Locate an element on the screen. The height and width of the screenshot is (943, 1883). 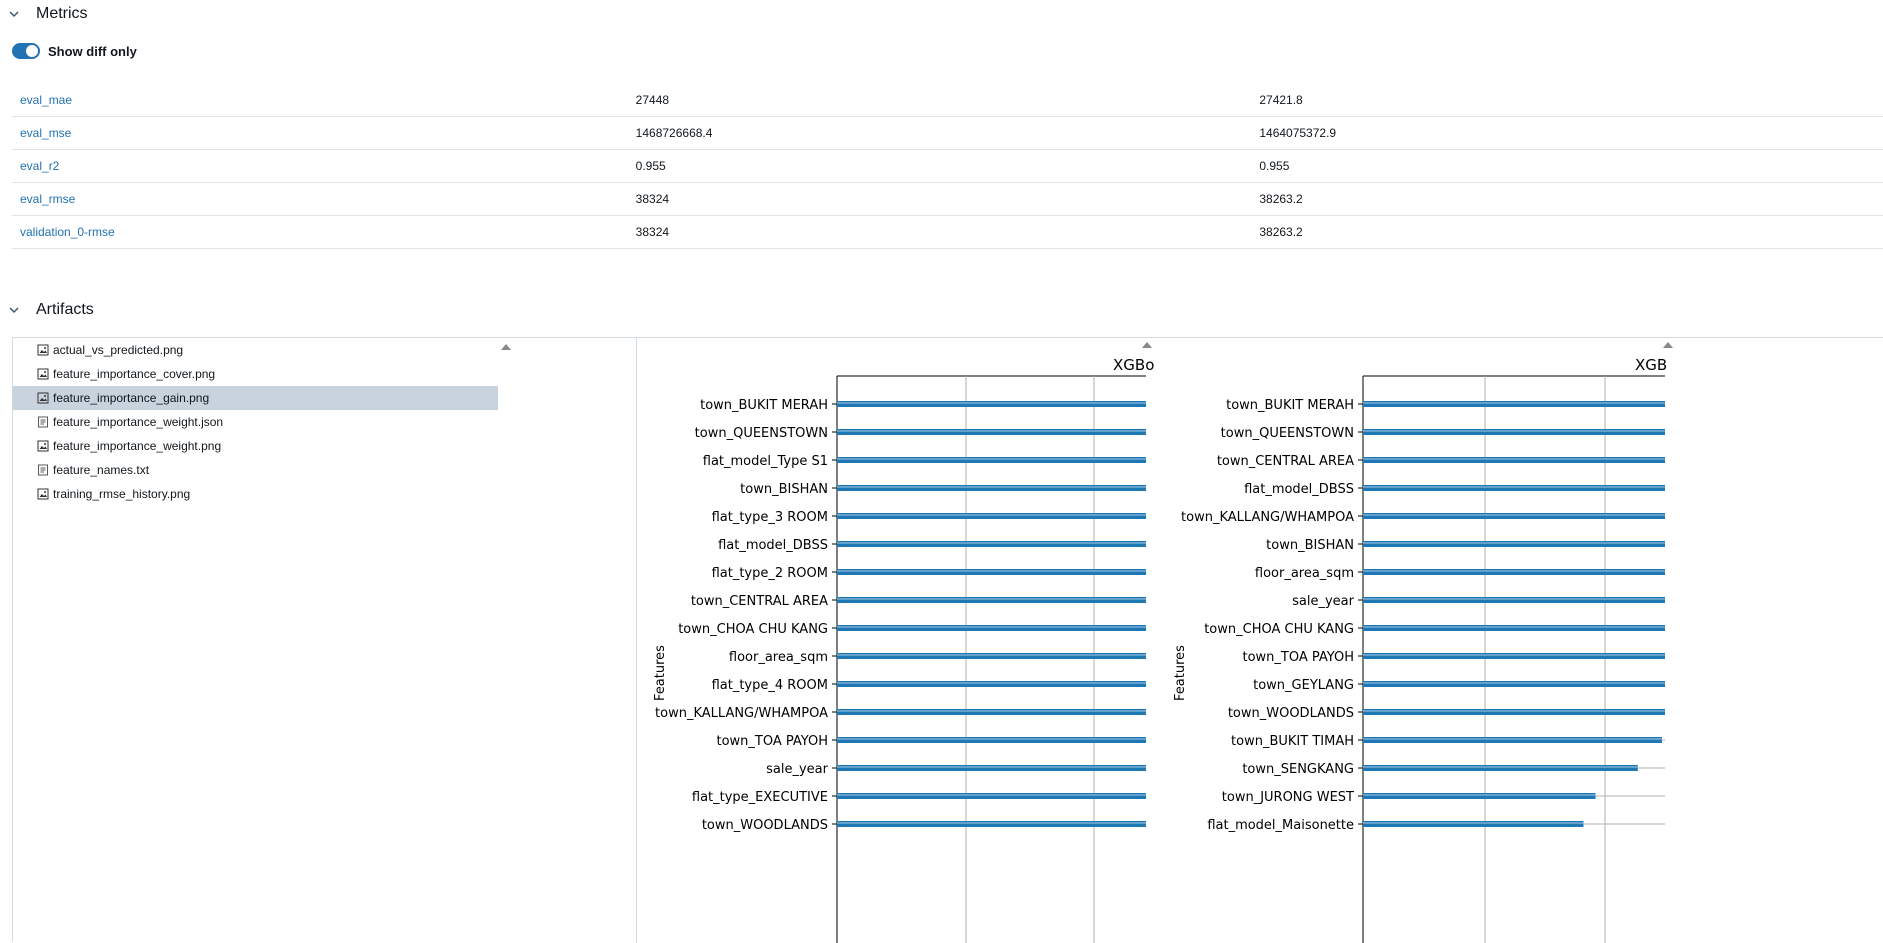
y-tick-label: town_CHOA CHU KANG is located at coordinates (753, 629).